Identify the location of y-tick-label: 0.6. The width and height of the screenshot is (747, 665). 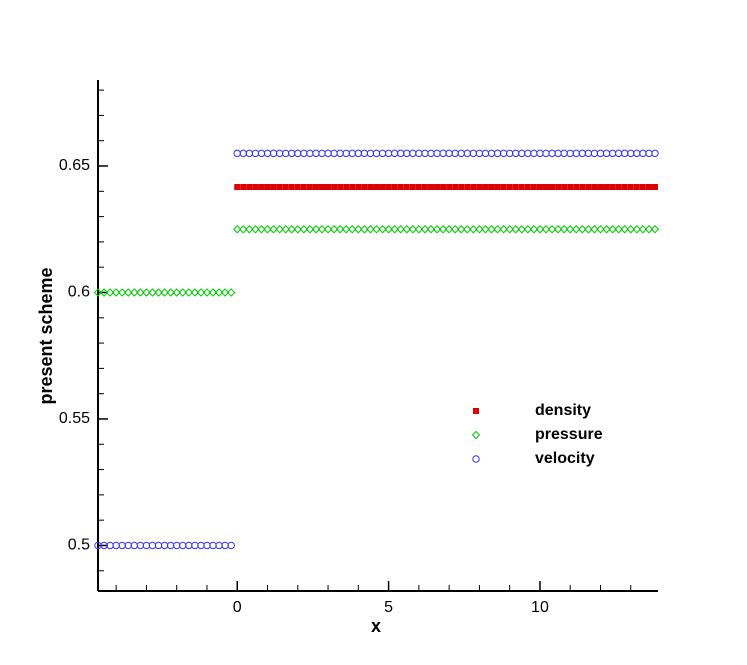
(79, 292).